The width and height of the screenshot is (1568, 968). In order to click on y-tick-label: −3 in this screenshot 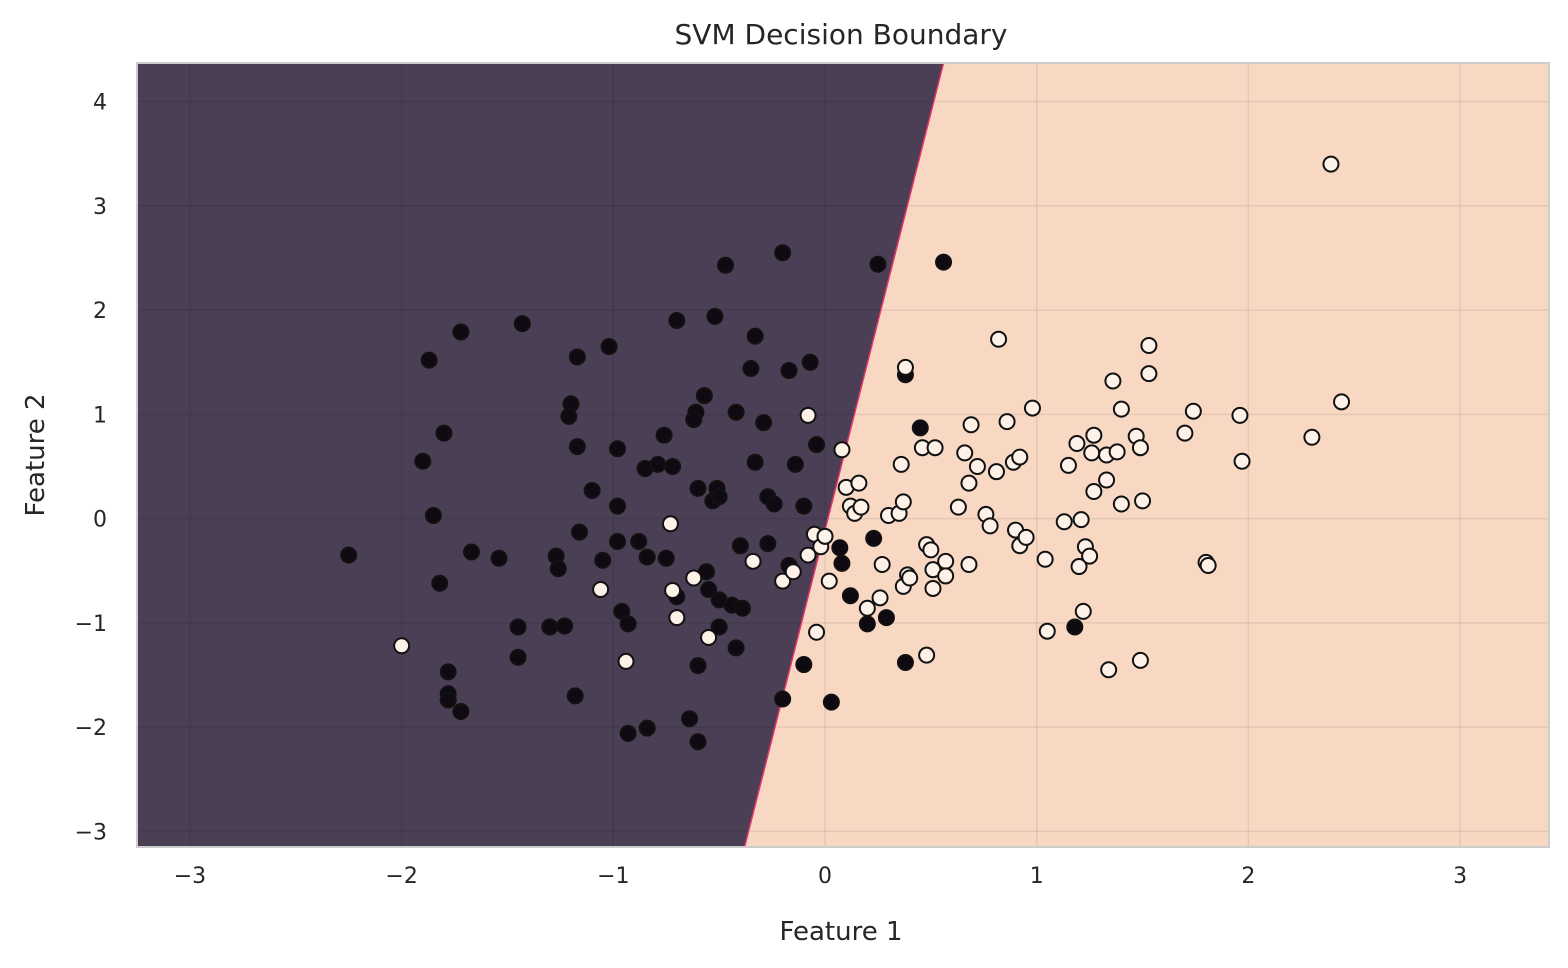, I will do `click(91, 832)`.